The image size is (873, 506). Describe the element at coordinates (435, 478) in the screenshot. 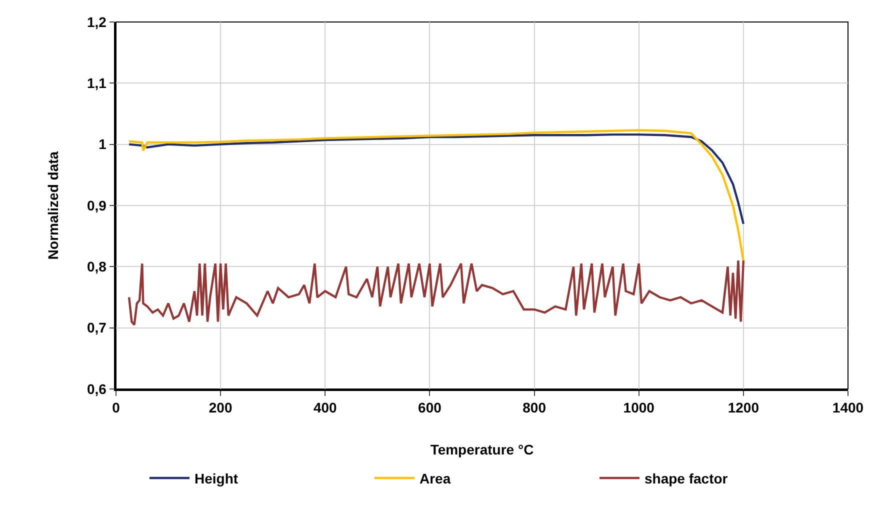

I see `legend-label: Area` at that location.